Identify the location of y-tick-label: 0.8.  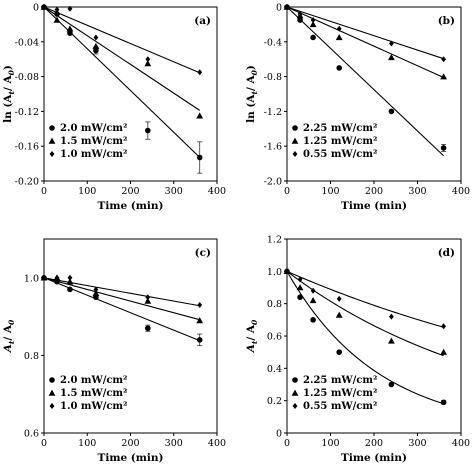
(31, 356).